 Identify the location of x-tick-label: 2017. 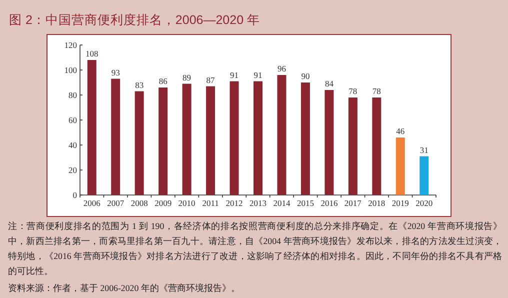
(353, 203).